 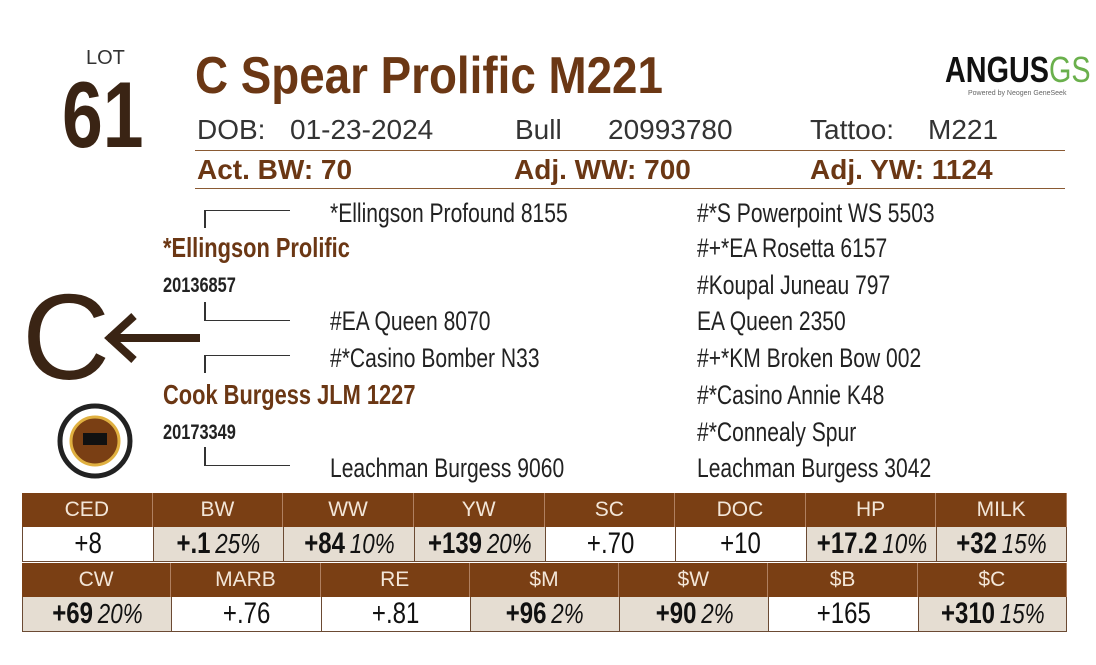 What do you see at coordinates (1070, 69) in the screenshot?
I see `logo-accent: GS` at bounding box center [1070, 69].